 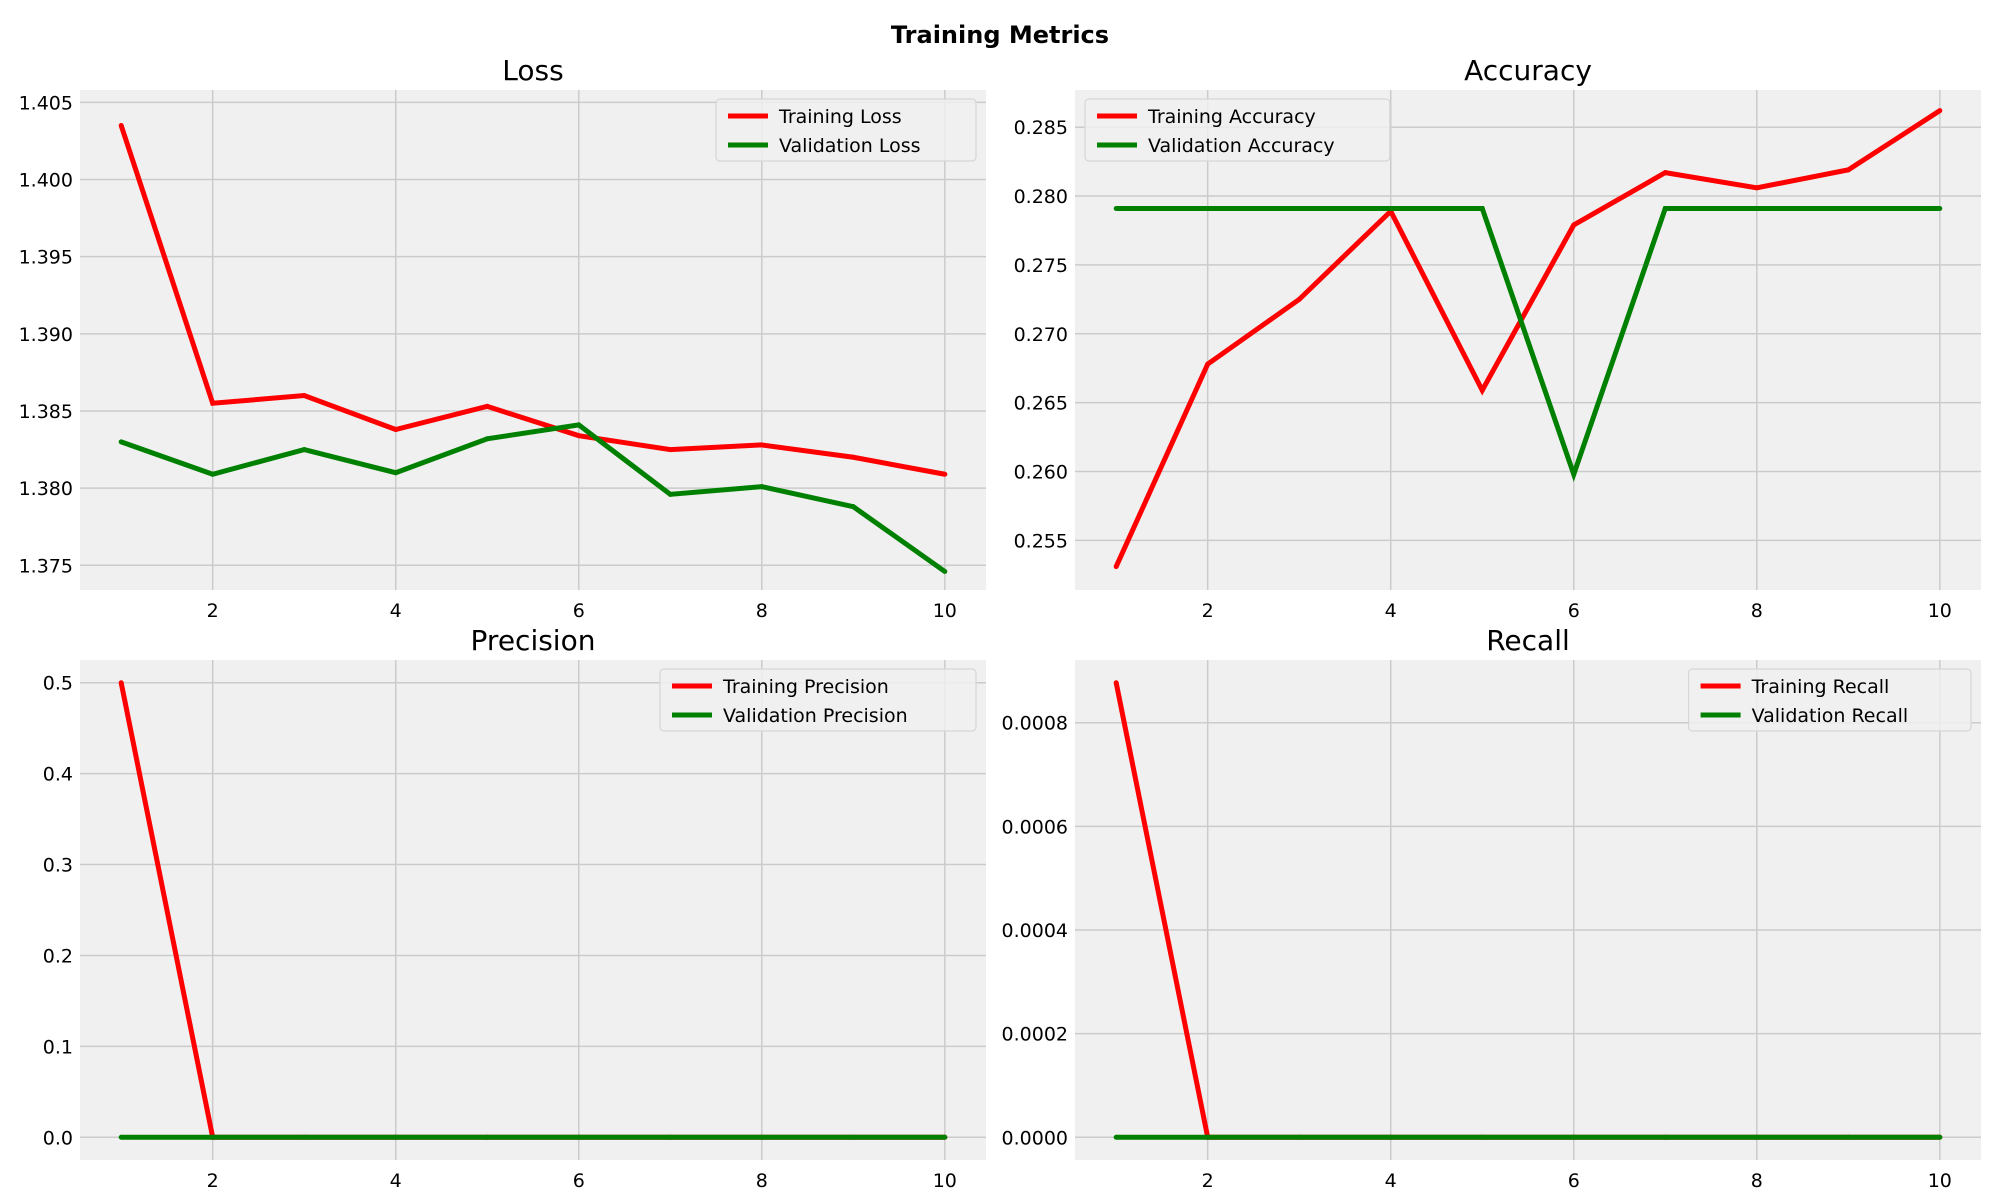 What do you see at coordinates (1241, 146) in the screenshot?
I see `validation-accuracy-legend-label: Validation Accuracy` at bounding box center [1241, 146].